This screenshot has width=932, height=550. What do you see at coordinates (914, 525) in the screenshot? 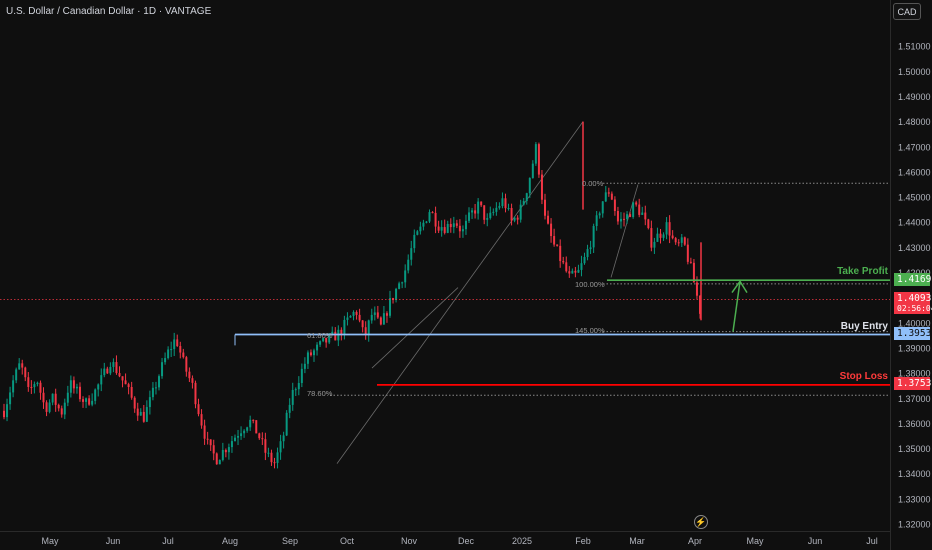
I see `price-tick-label: 1.32000` at bounding box center [914, 525].